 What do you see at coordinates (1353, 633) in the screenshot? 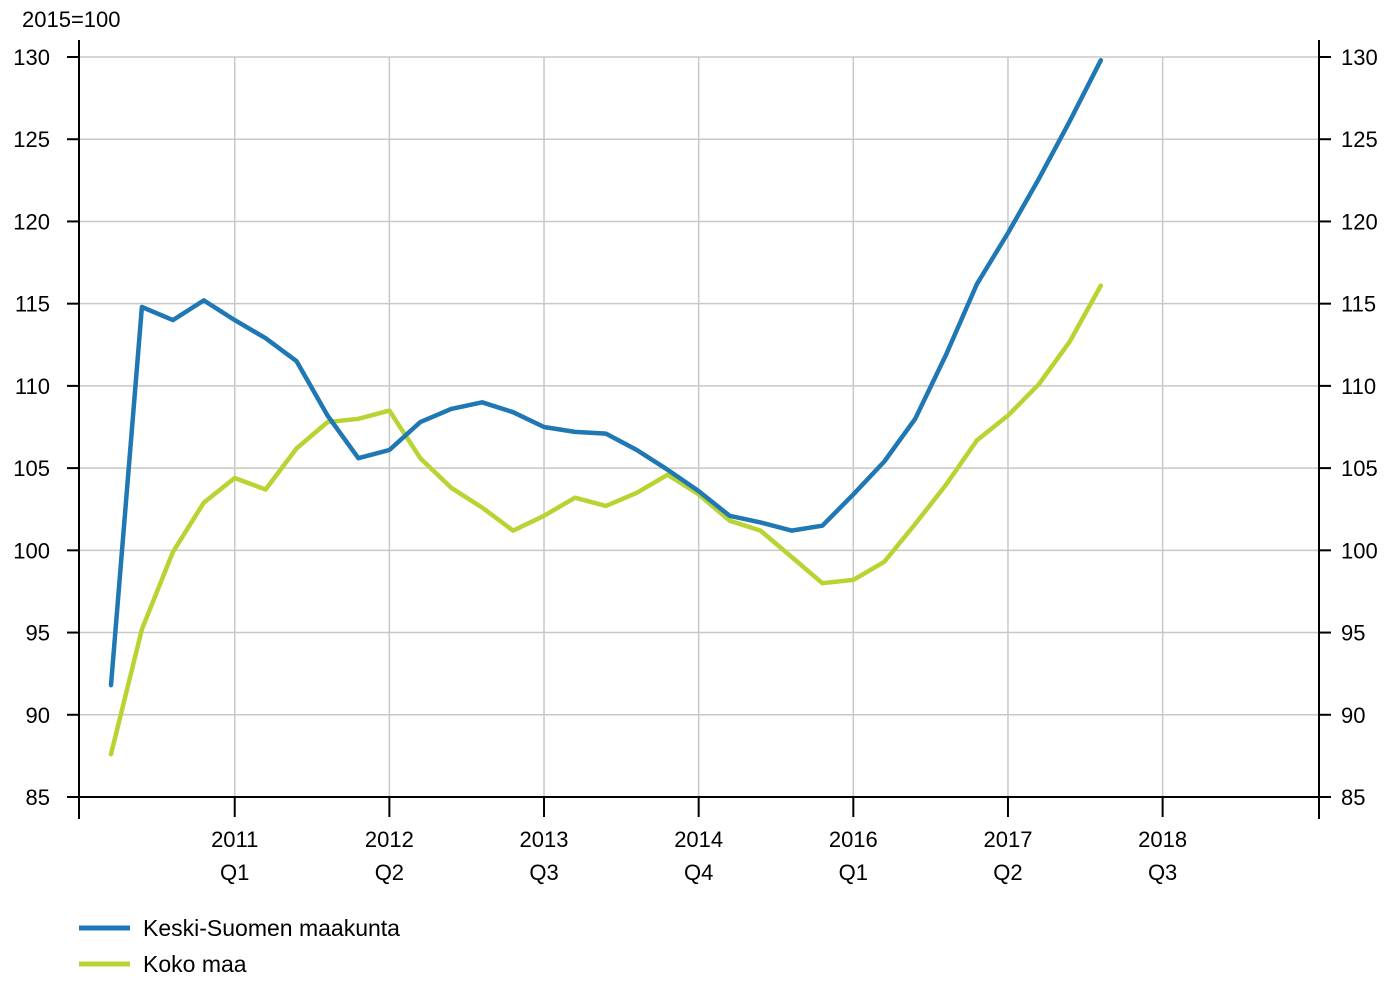
I see `y-tick-label-right: 95` at bounding box center [1353, 633].